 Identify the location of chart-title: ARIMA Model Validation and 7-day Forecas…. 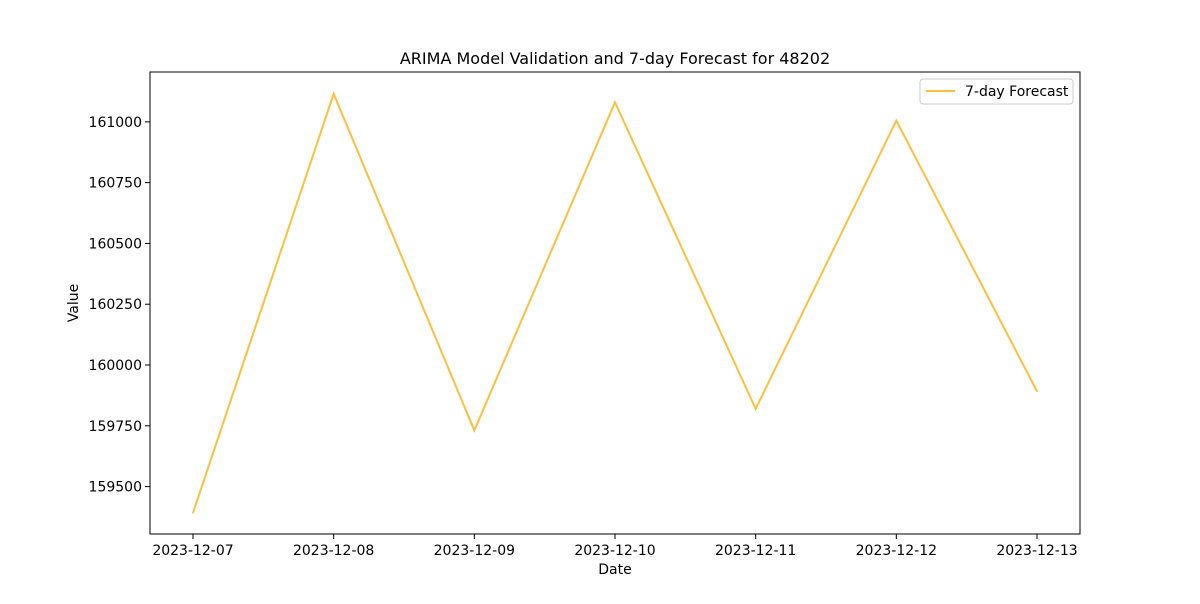
(615, 58).